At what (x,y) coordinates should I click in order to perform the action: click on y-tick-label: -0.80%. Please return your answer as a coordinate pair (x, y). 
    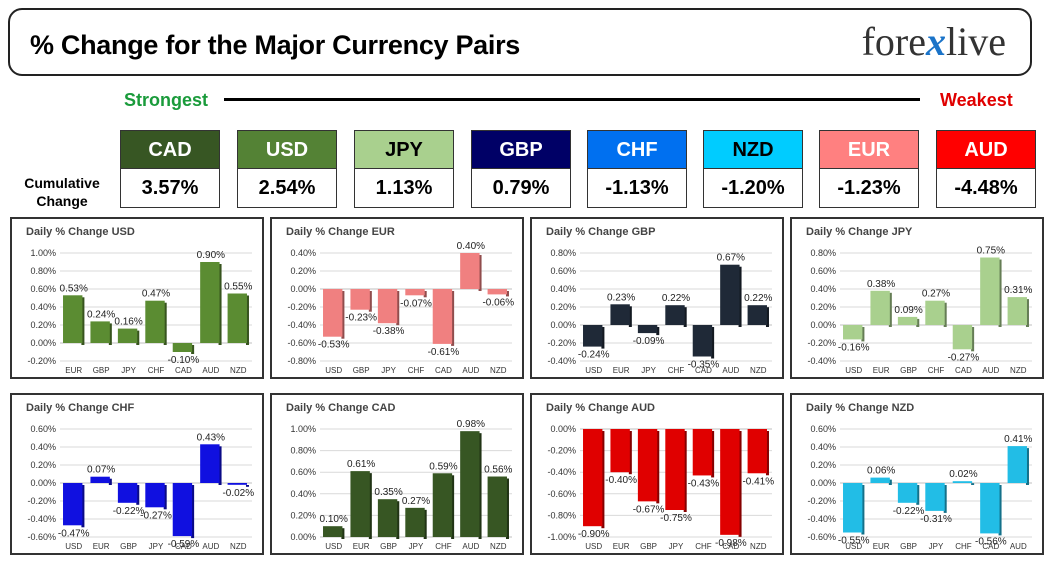
    Looking at the image, I should click on (301, 361).